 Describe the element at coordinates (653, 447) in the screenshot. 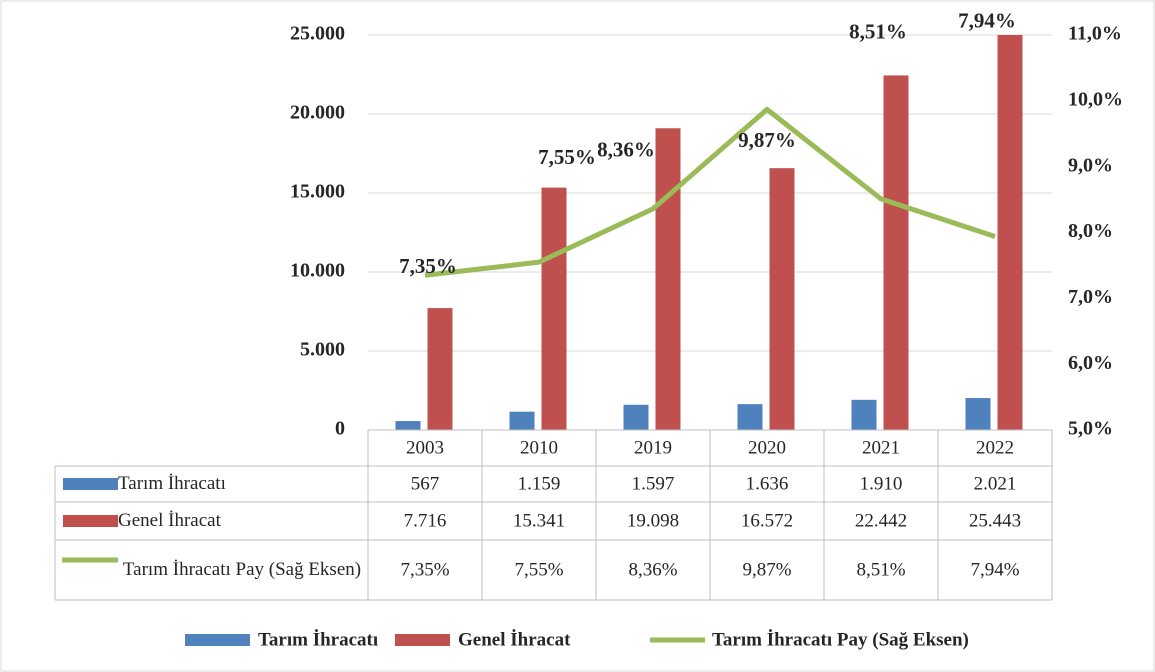

I see `x-tick-label: 2019` at that location.